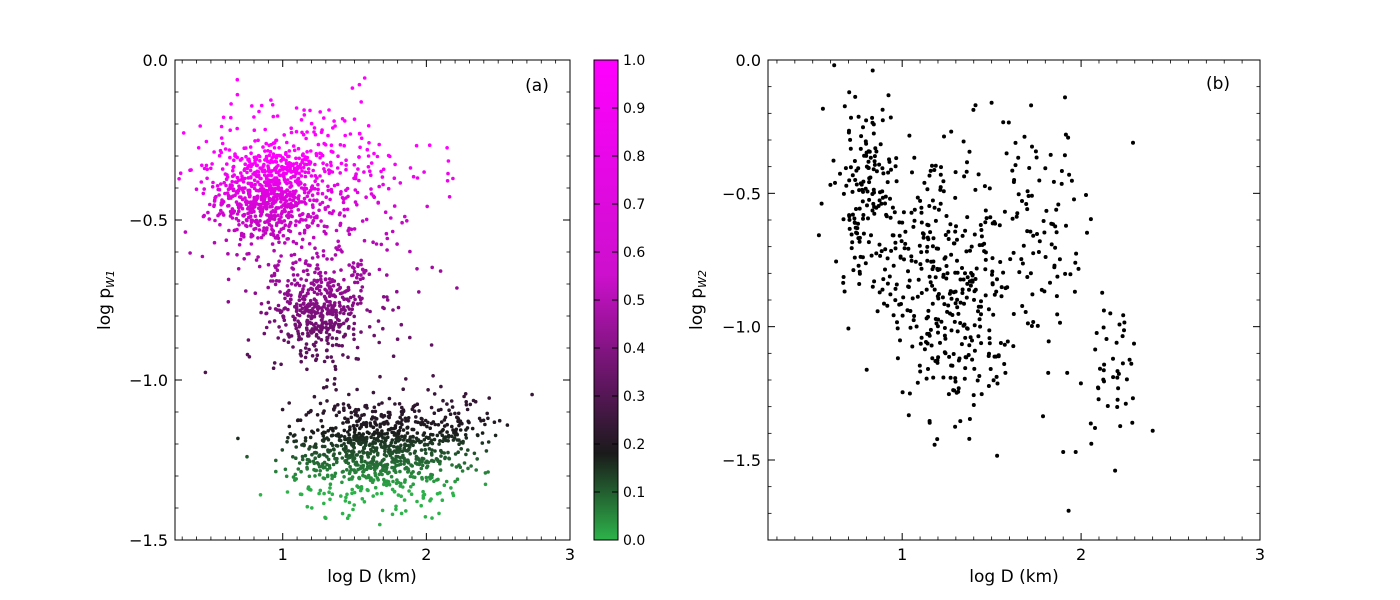 The image size is (1400, 600). Describe the element at coordinates (1063, 452) in the screenshot. I see `point-b-outlier` at that location.